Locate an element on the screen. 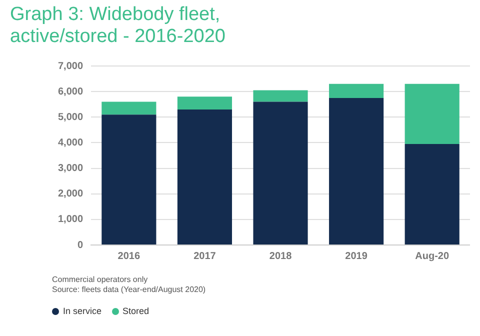 The width and height of the screenshot is (480, 336). x-tick-label: 2016 is located at coordinates (129, 256).